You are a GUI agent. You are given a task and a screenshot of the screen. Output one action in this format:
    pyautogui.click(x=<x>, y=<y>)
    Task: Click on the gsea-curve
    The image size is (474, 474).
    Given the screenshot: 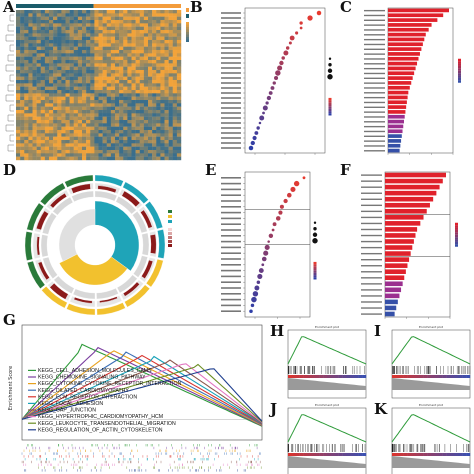 What is the action you would take?
    pyautogui.click(x=142, y=393)
    